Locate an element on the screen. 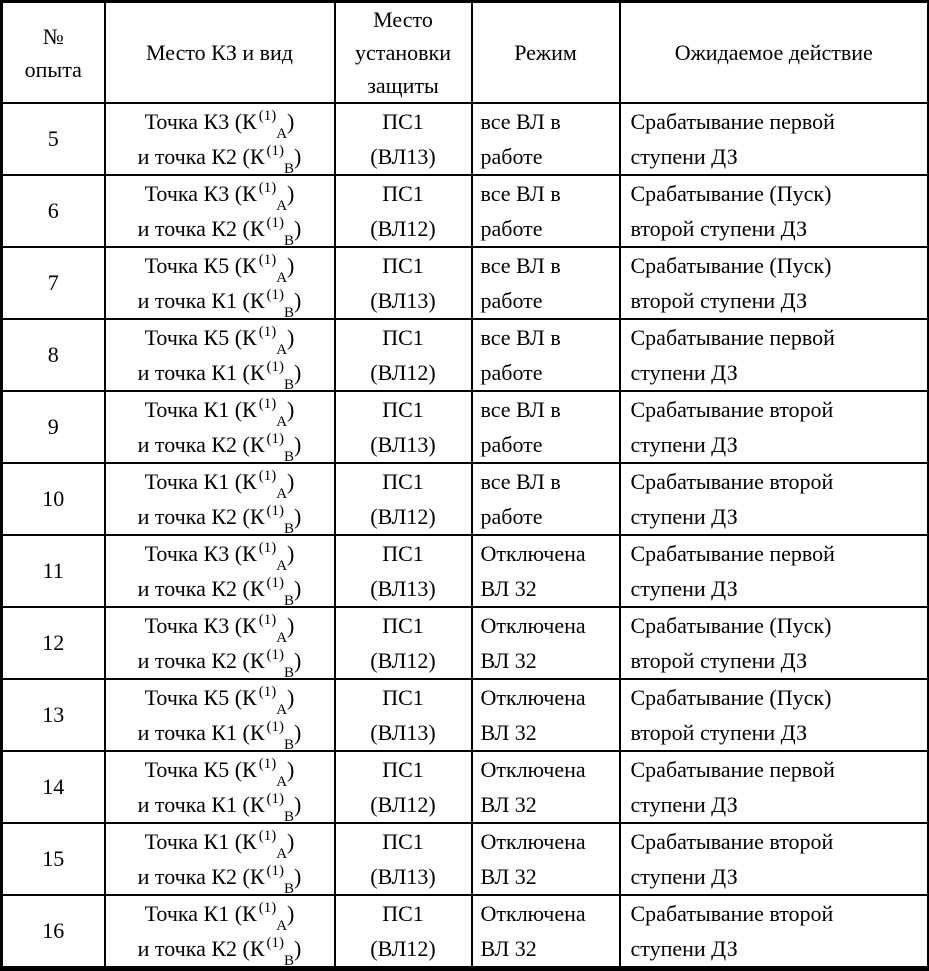 This screenshot has width=929, height=971. header-protection-install-line2: установки is located at coordinates (403, 52).